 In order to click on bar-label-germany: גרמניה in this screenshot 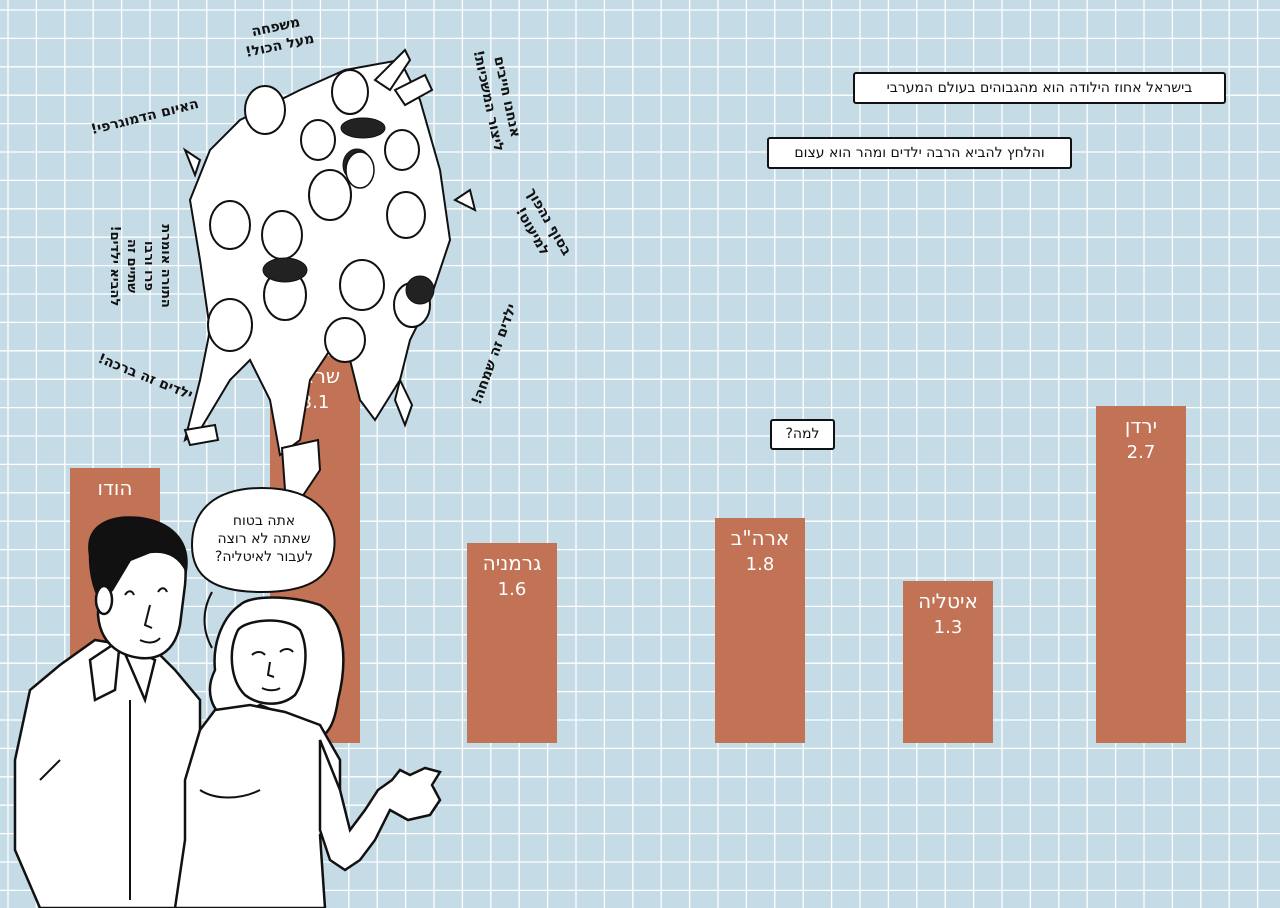, I will do `click(512, 563)`.